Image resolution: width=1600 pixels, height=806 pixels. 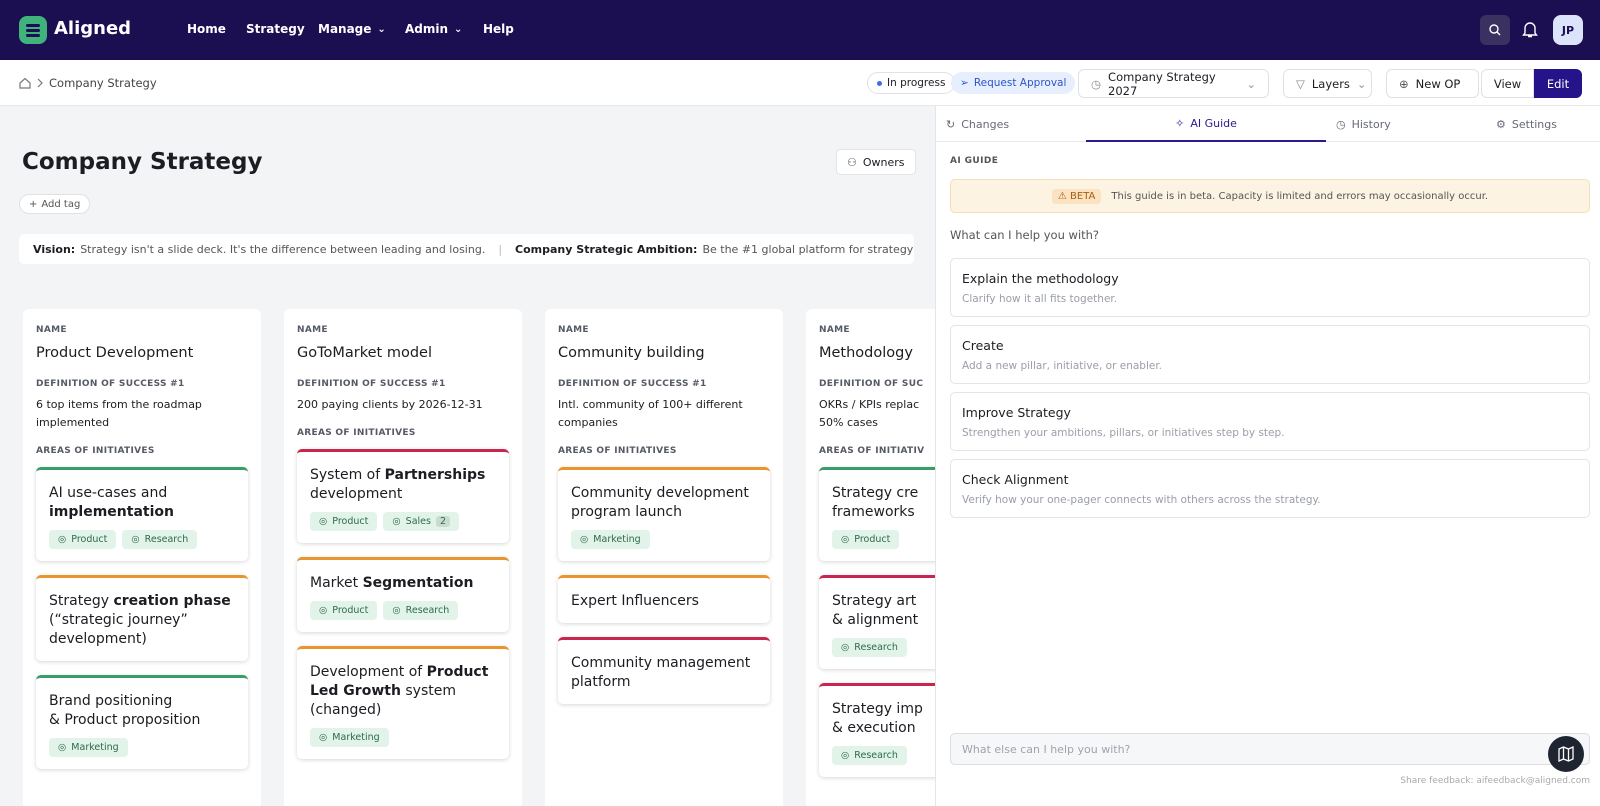 I want to click on status-pill: In progress, so click(x=911, y=83).